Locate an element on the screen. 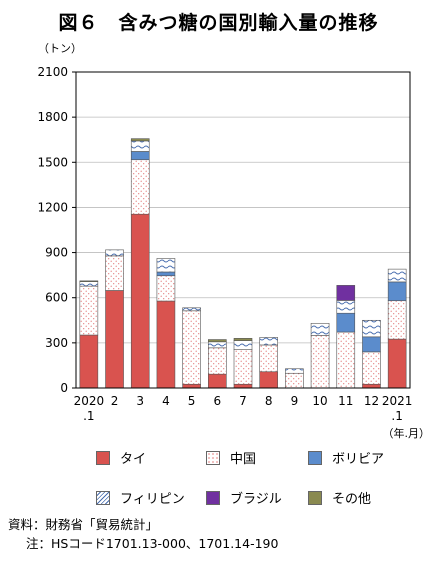  x-tick-label: 11 is located at coordinates (345, 401).